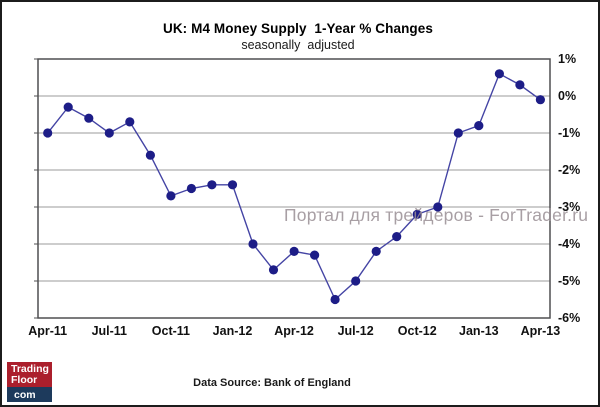 The image size is (600, 407). I want to click on x-axis-label: Jan-12, so click(232, 331).